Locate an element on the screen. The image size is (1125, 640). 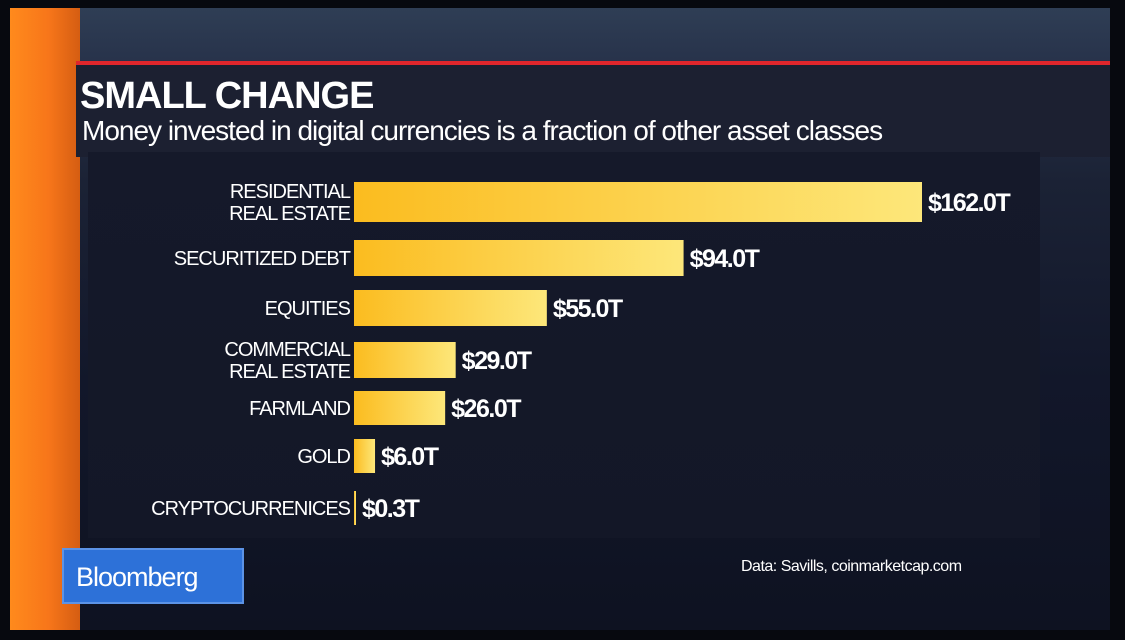
header-red-rule is located at coordinates (593, 63).